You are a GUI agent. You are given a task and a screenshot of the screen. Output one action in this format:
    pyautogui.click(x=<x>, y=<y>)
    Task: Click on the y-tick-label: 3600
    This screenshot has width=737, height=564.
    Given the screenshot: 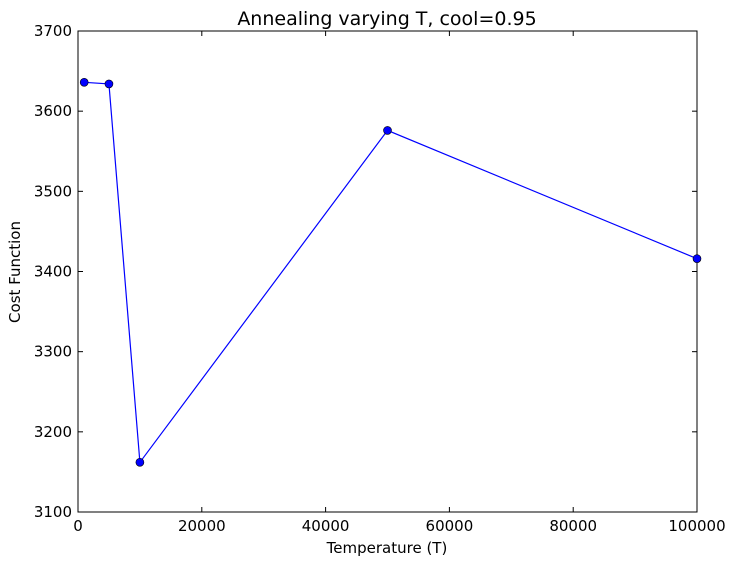 What is the action you would take?
    pyautogui.click(x=53, y=111)
    